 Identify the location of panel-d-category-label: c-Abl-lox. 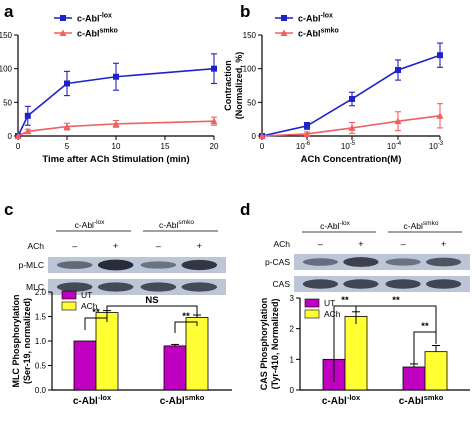
(341, 400).